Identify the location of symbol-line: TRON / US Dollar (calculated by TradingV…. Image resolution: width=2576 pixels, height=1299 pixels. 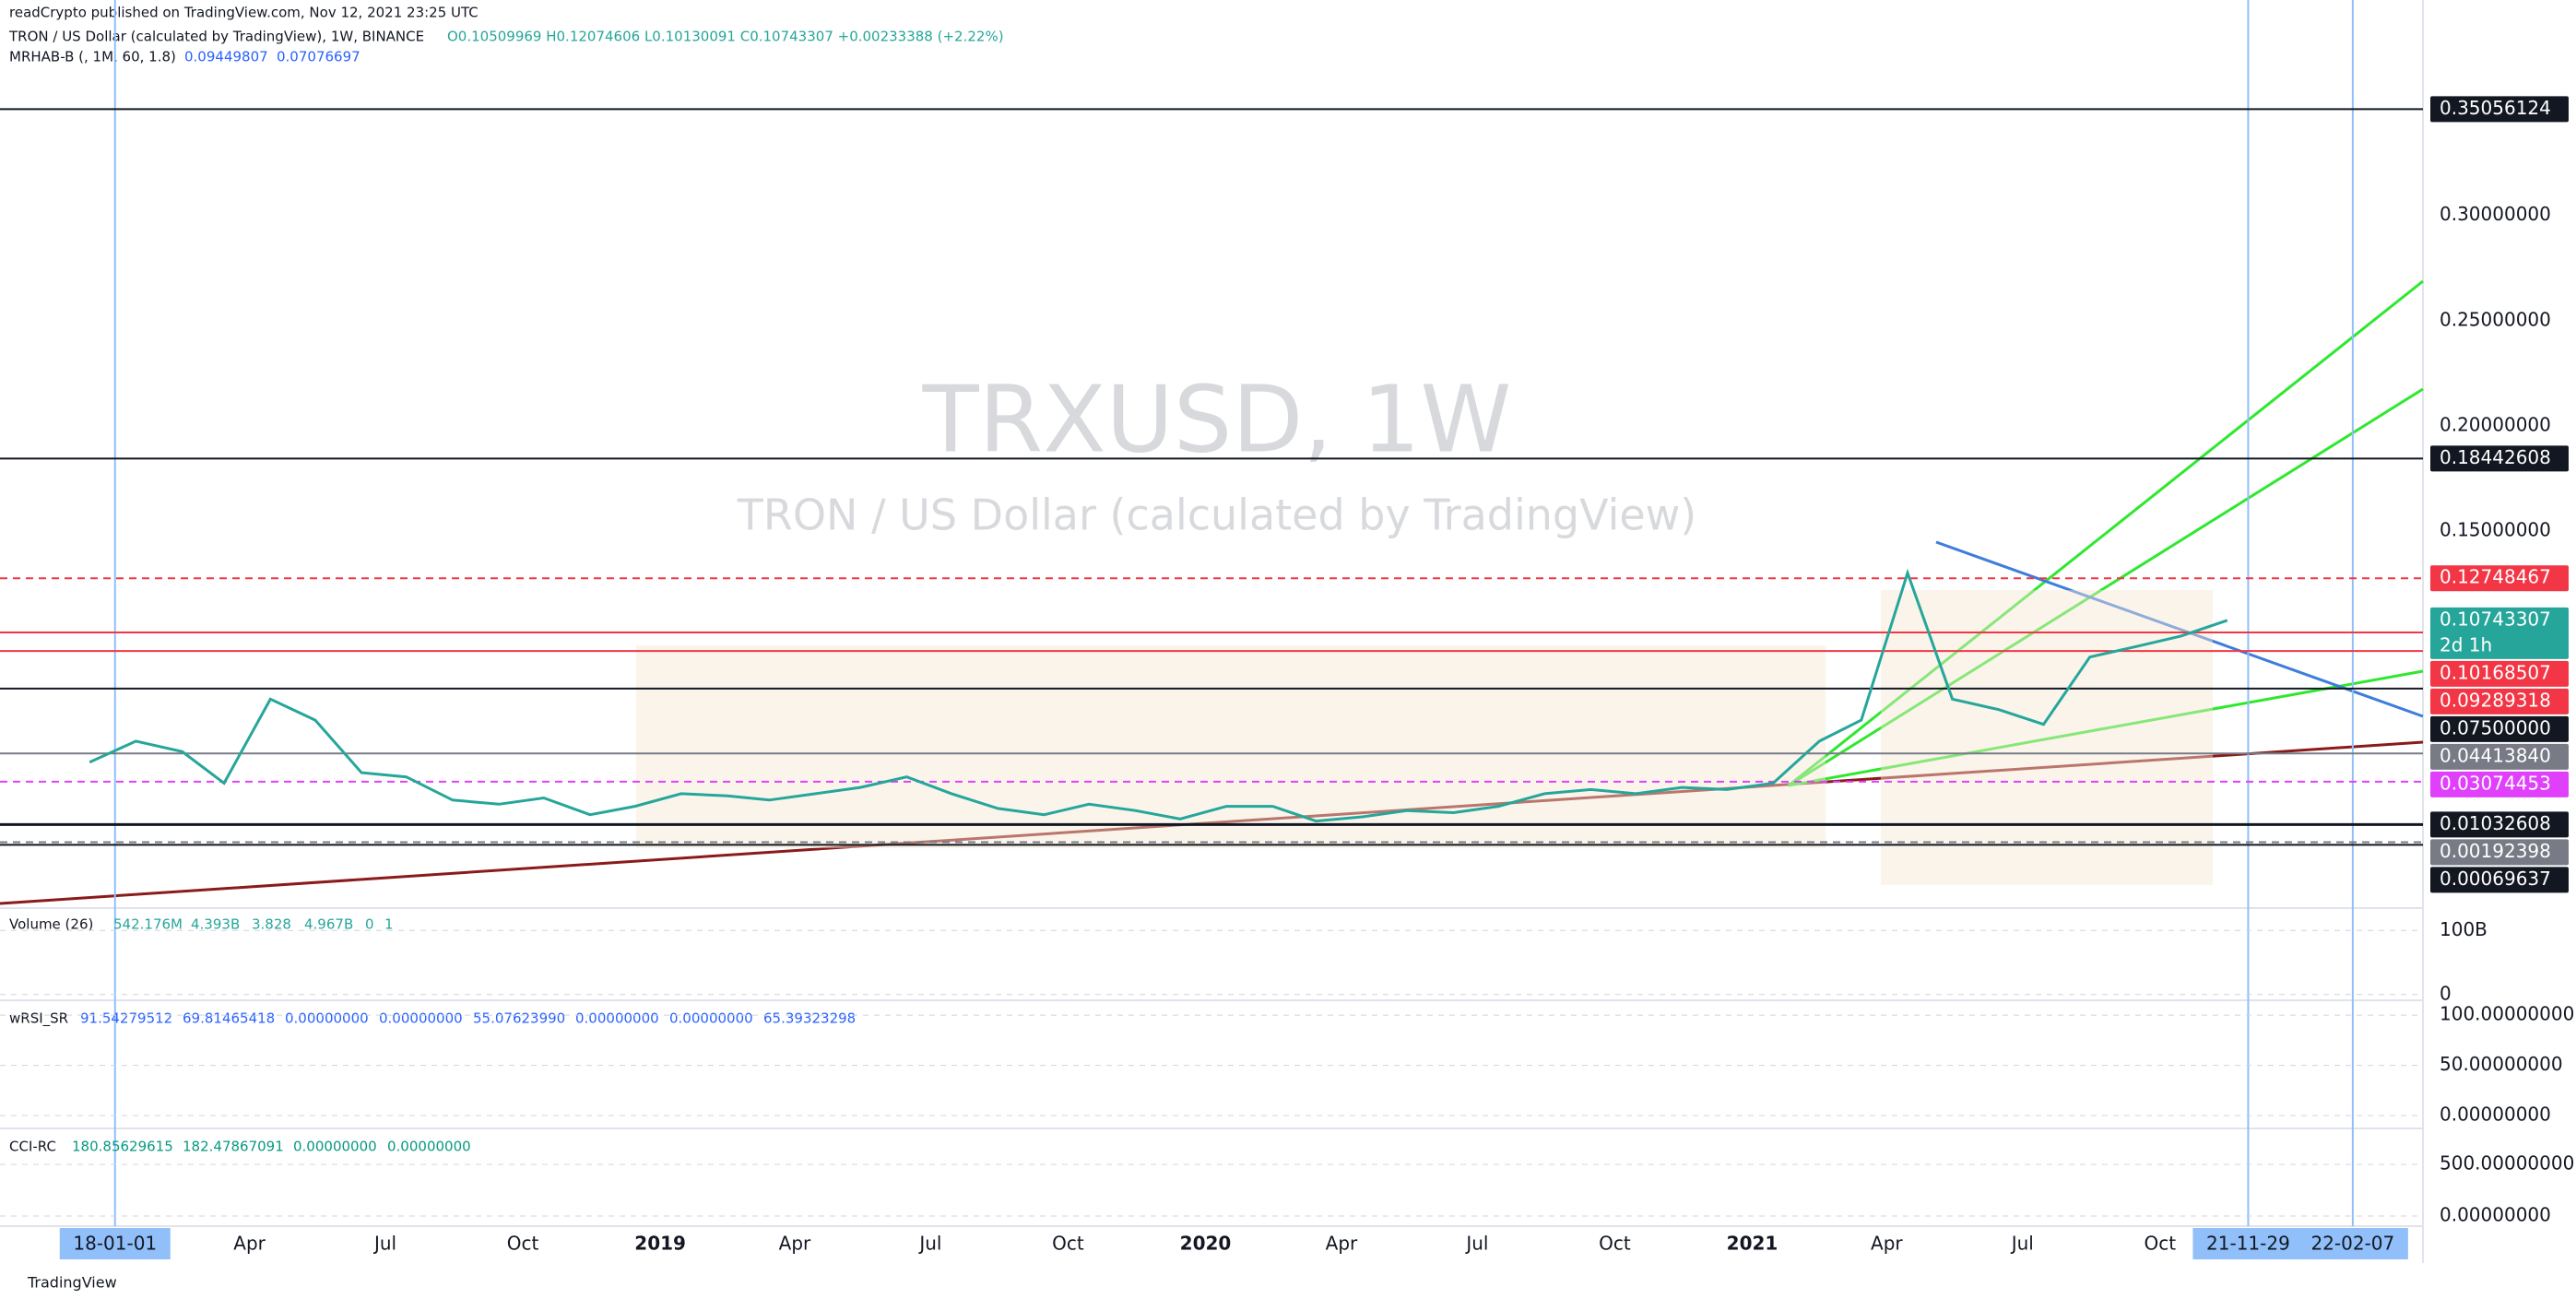
(216, 37).